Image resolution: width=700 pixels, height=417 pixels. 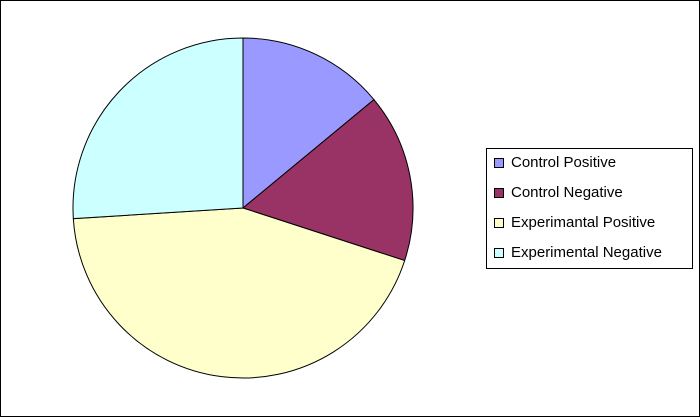 What do you see at coordinates (583, 222) in the screenshot?
I see `legend-label: Experimantal Positive` at bounding box center [583, 222].